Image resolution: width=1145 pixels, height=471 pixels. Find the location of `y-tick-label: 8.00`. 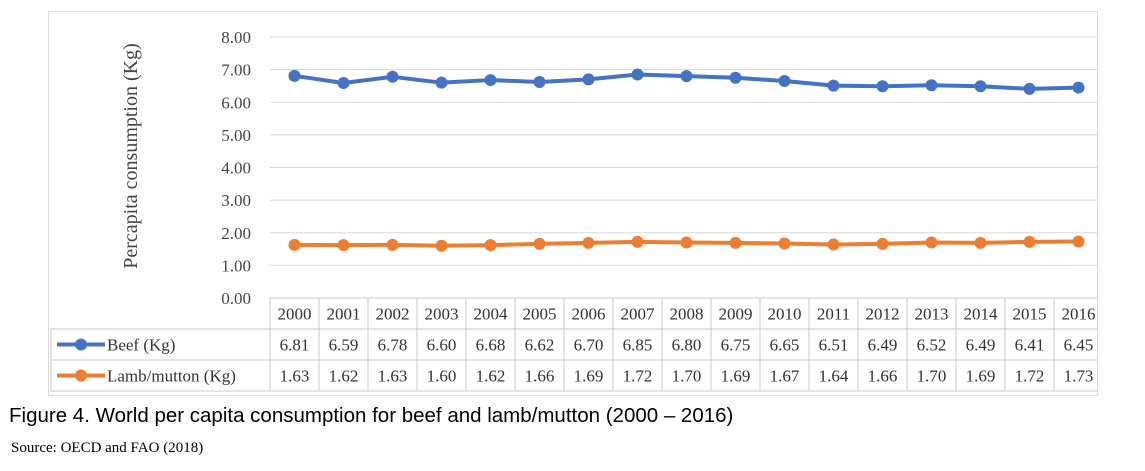

y-tick-label: 8.00 is located at coordinates (236, 37).